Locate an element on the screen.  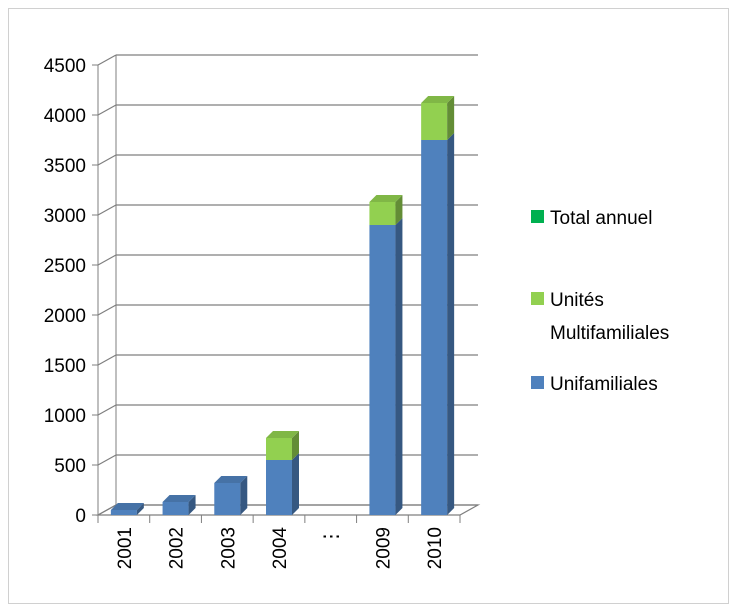
y-tick-label: 1000 is located at coordinates (65, 416).